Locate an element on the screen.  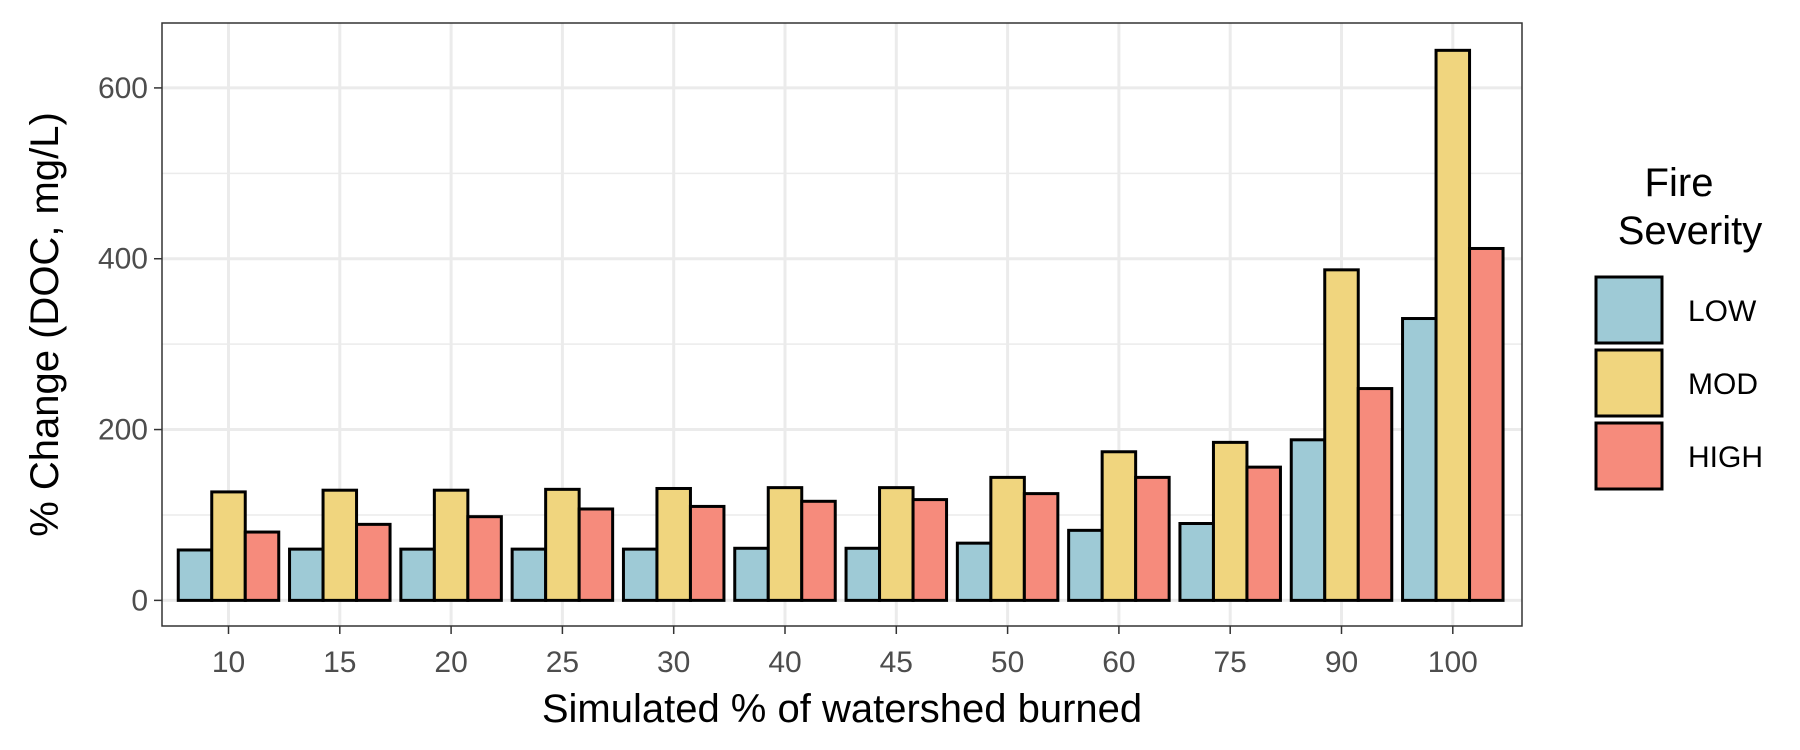
legend-items: LOW MOD HIGH is located at coordinates (1678, 383).